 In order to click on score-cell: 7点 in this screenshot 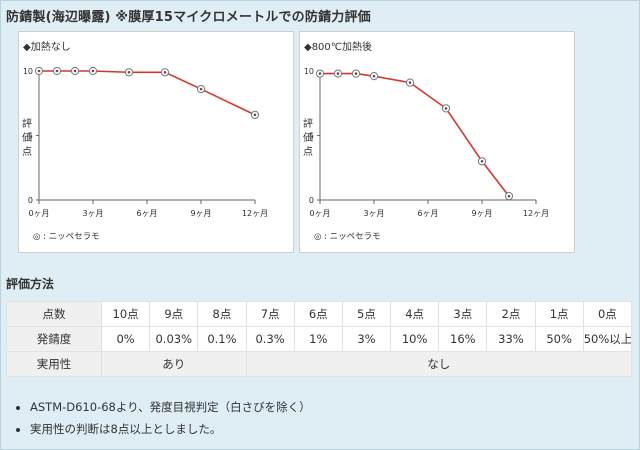, I will do `click(270, 314)`.